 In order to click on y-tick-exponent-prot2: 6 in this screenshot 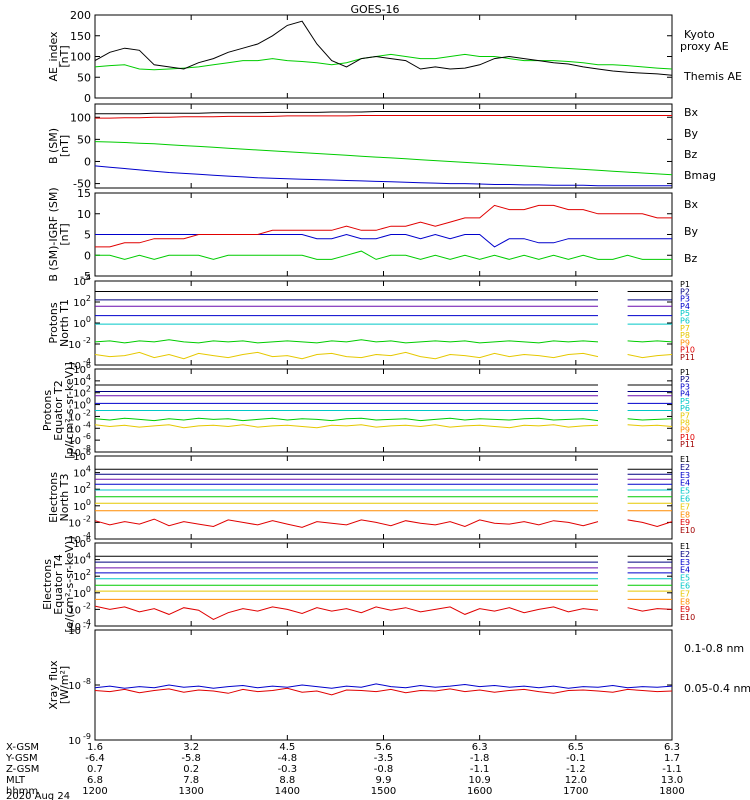, I will do `click(88, 365)`.